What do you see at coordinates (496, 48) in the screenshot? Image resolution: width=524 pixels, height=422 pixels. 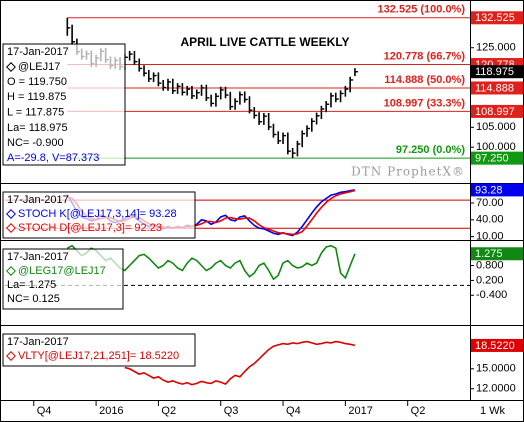 I see `y-tick-label: 125.000` at bounding box center [496, 48].